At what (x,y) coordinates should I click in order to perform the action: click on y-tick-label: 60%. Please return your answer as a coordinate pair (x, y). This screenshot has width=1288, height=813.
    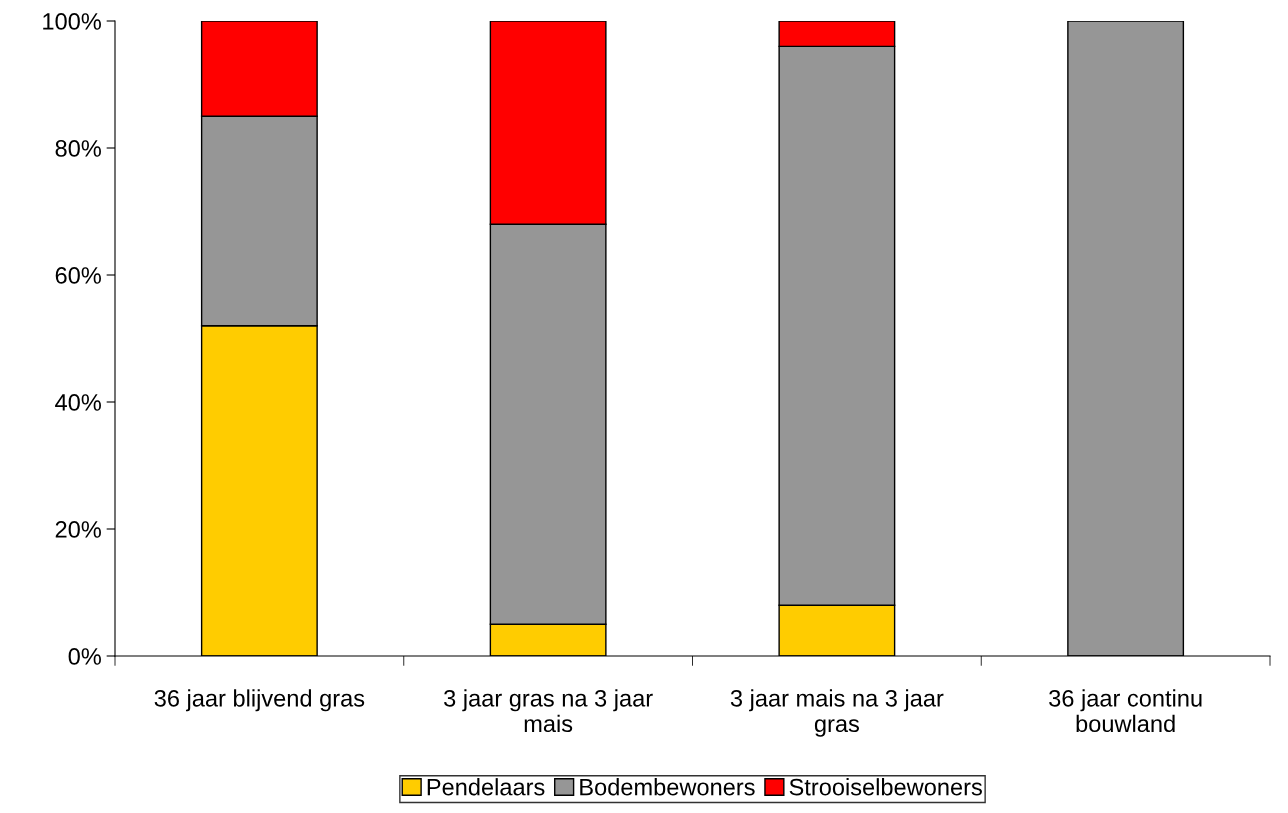
    Looking at the image, I should click on (78, 275).